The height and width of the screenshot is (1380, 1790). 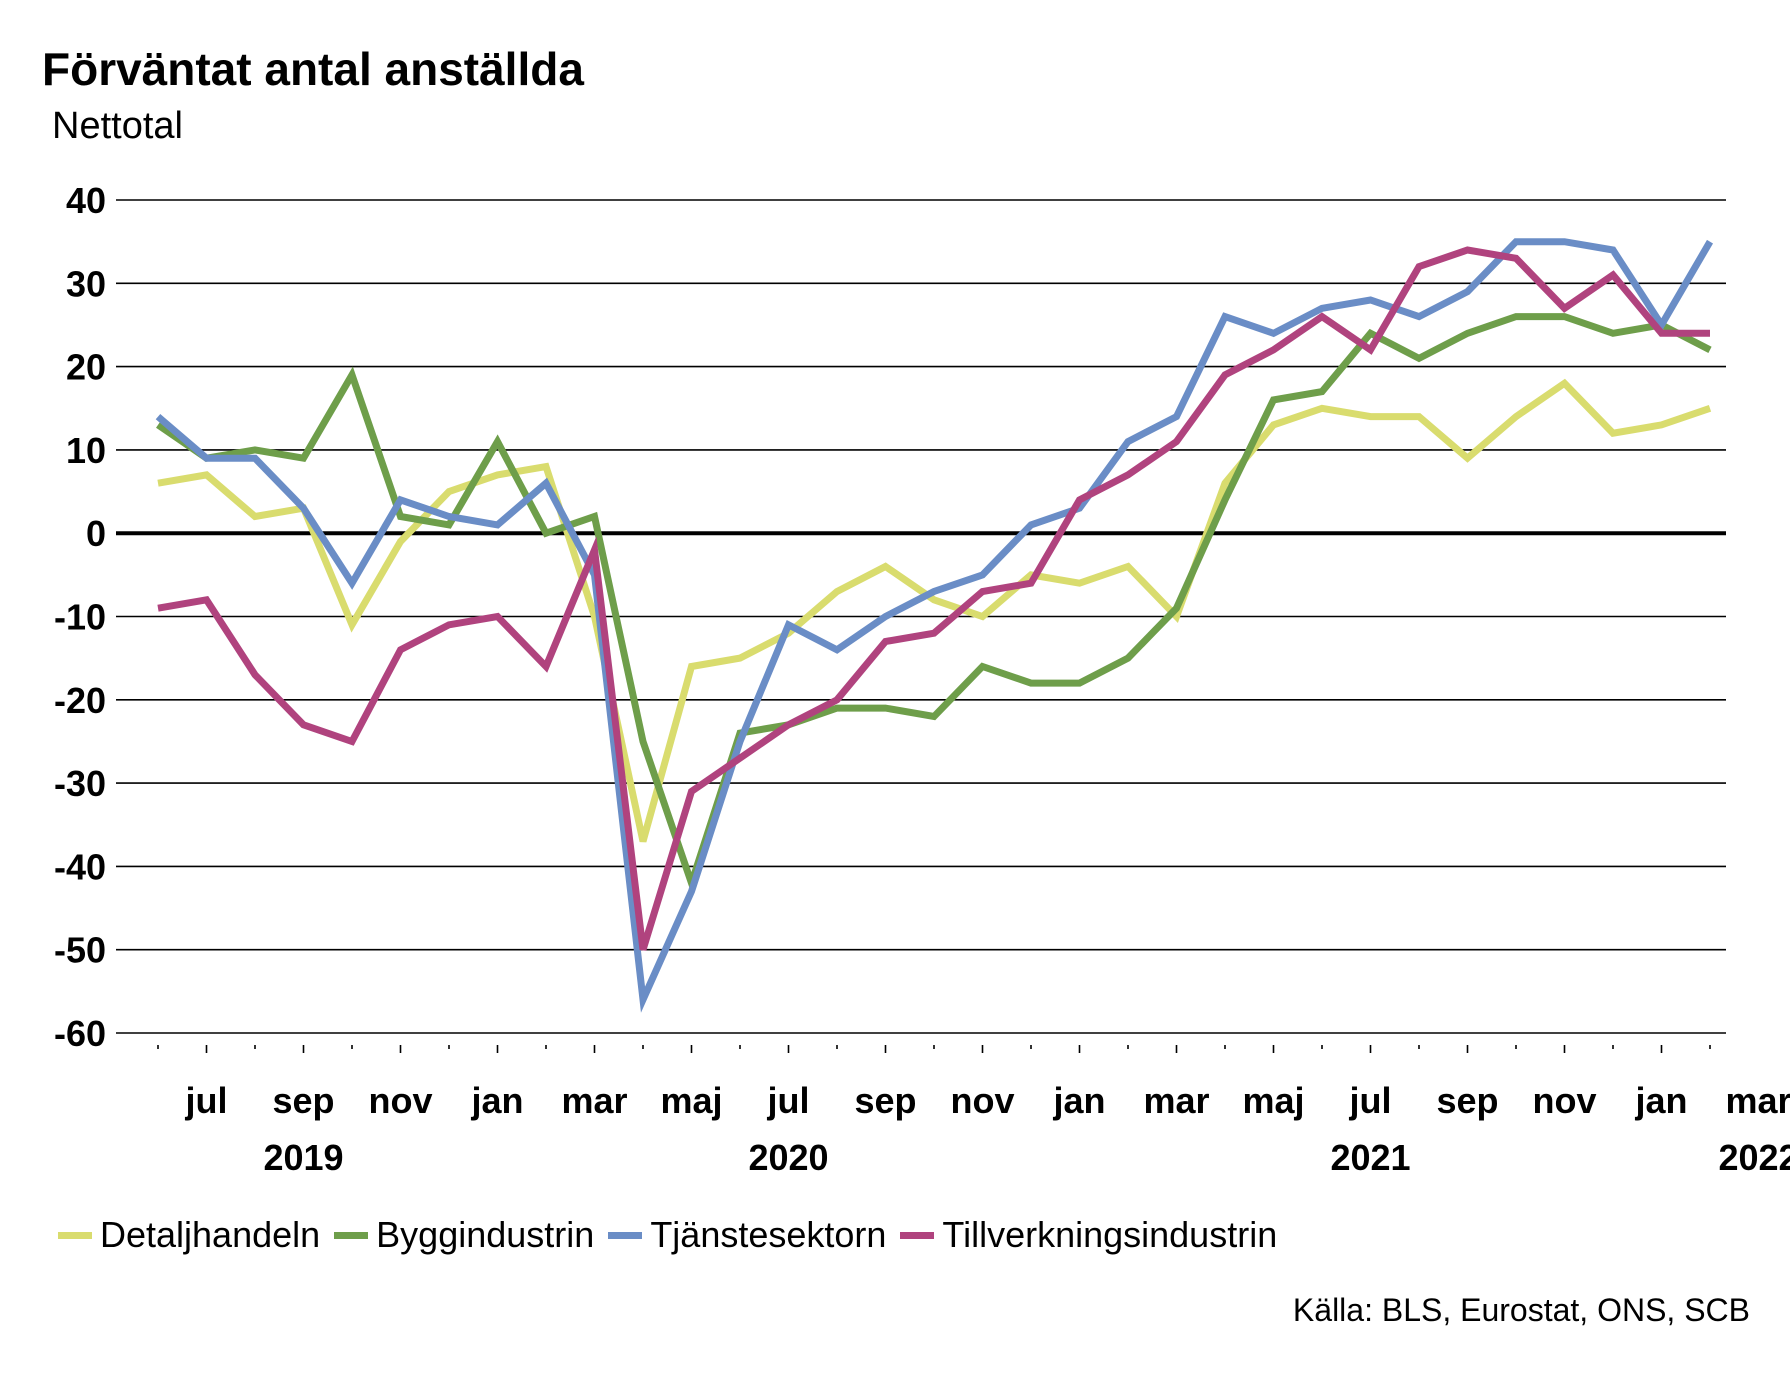 I want to click on y-tick-label: 20, so click(x=86, y=367).